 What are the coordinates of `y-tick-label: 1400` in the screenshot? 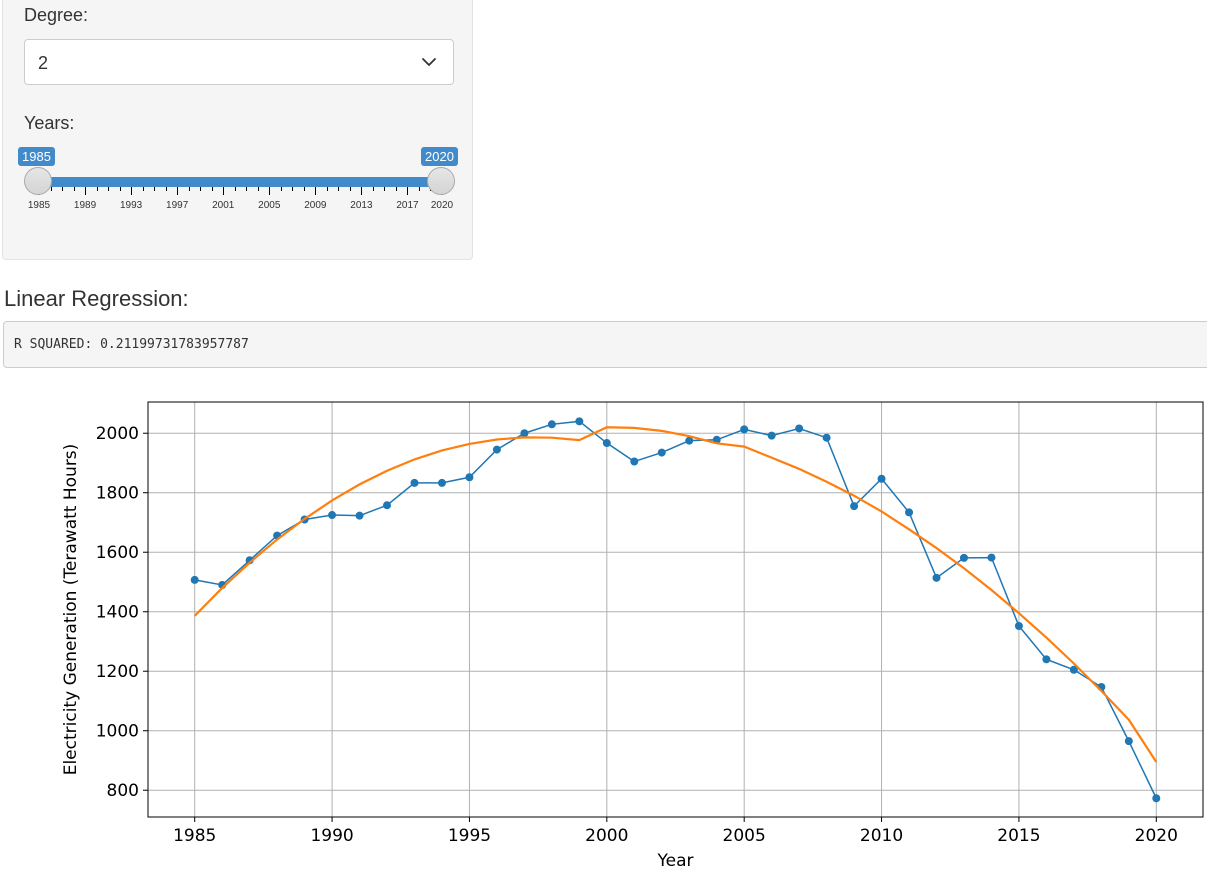 It's located at (117, 613).